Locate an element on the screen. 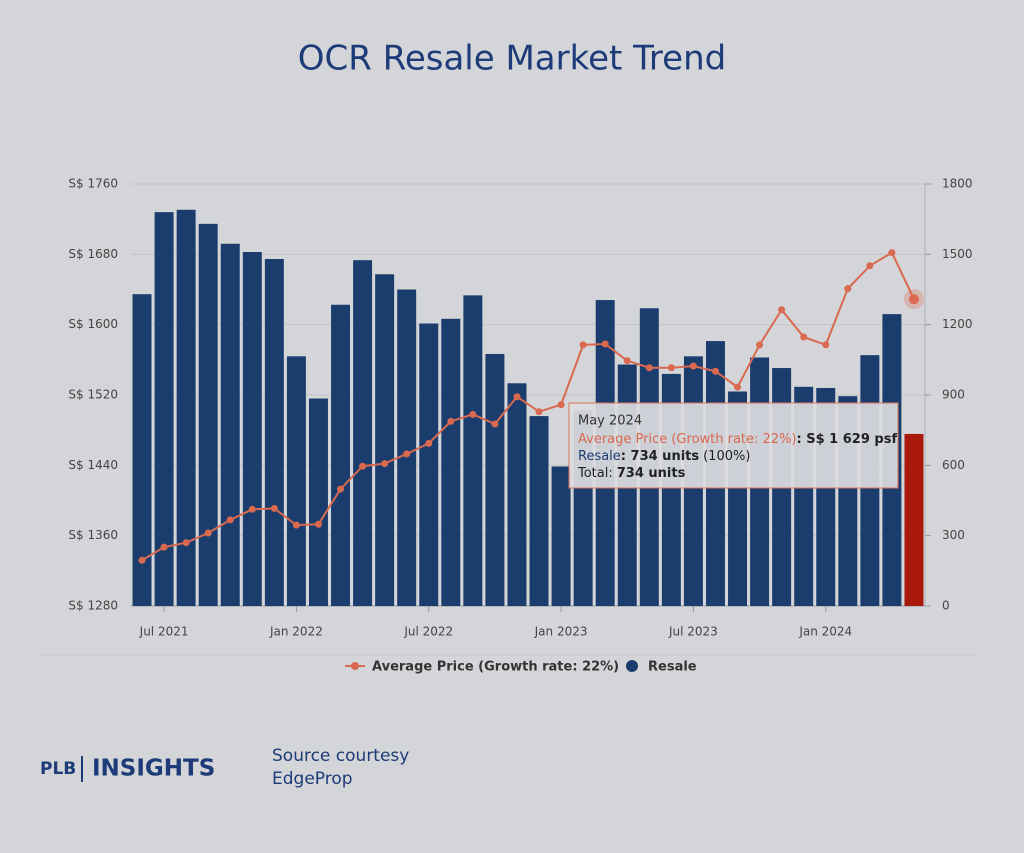  y2-tick-label: 0 is located at coordinates (946, 606).